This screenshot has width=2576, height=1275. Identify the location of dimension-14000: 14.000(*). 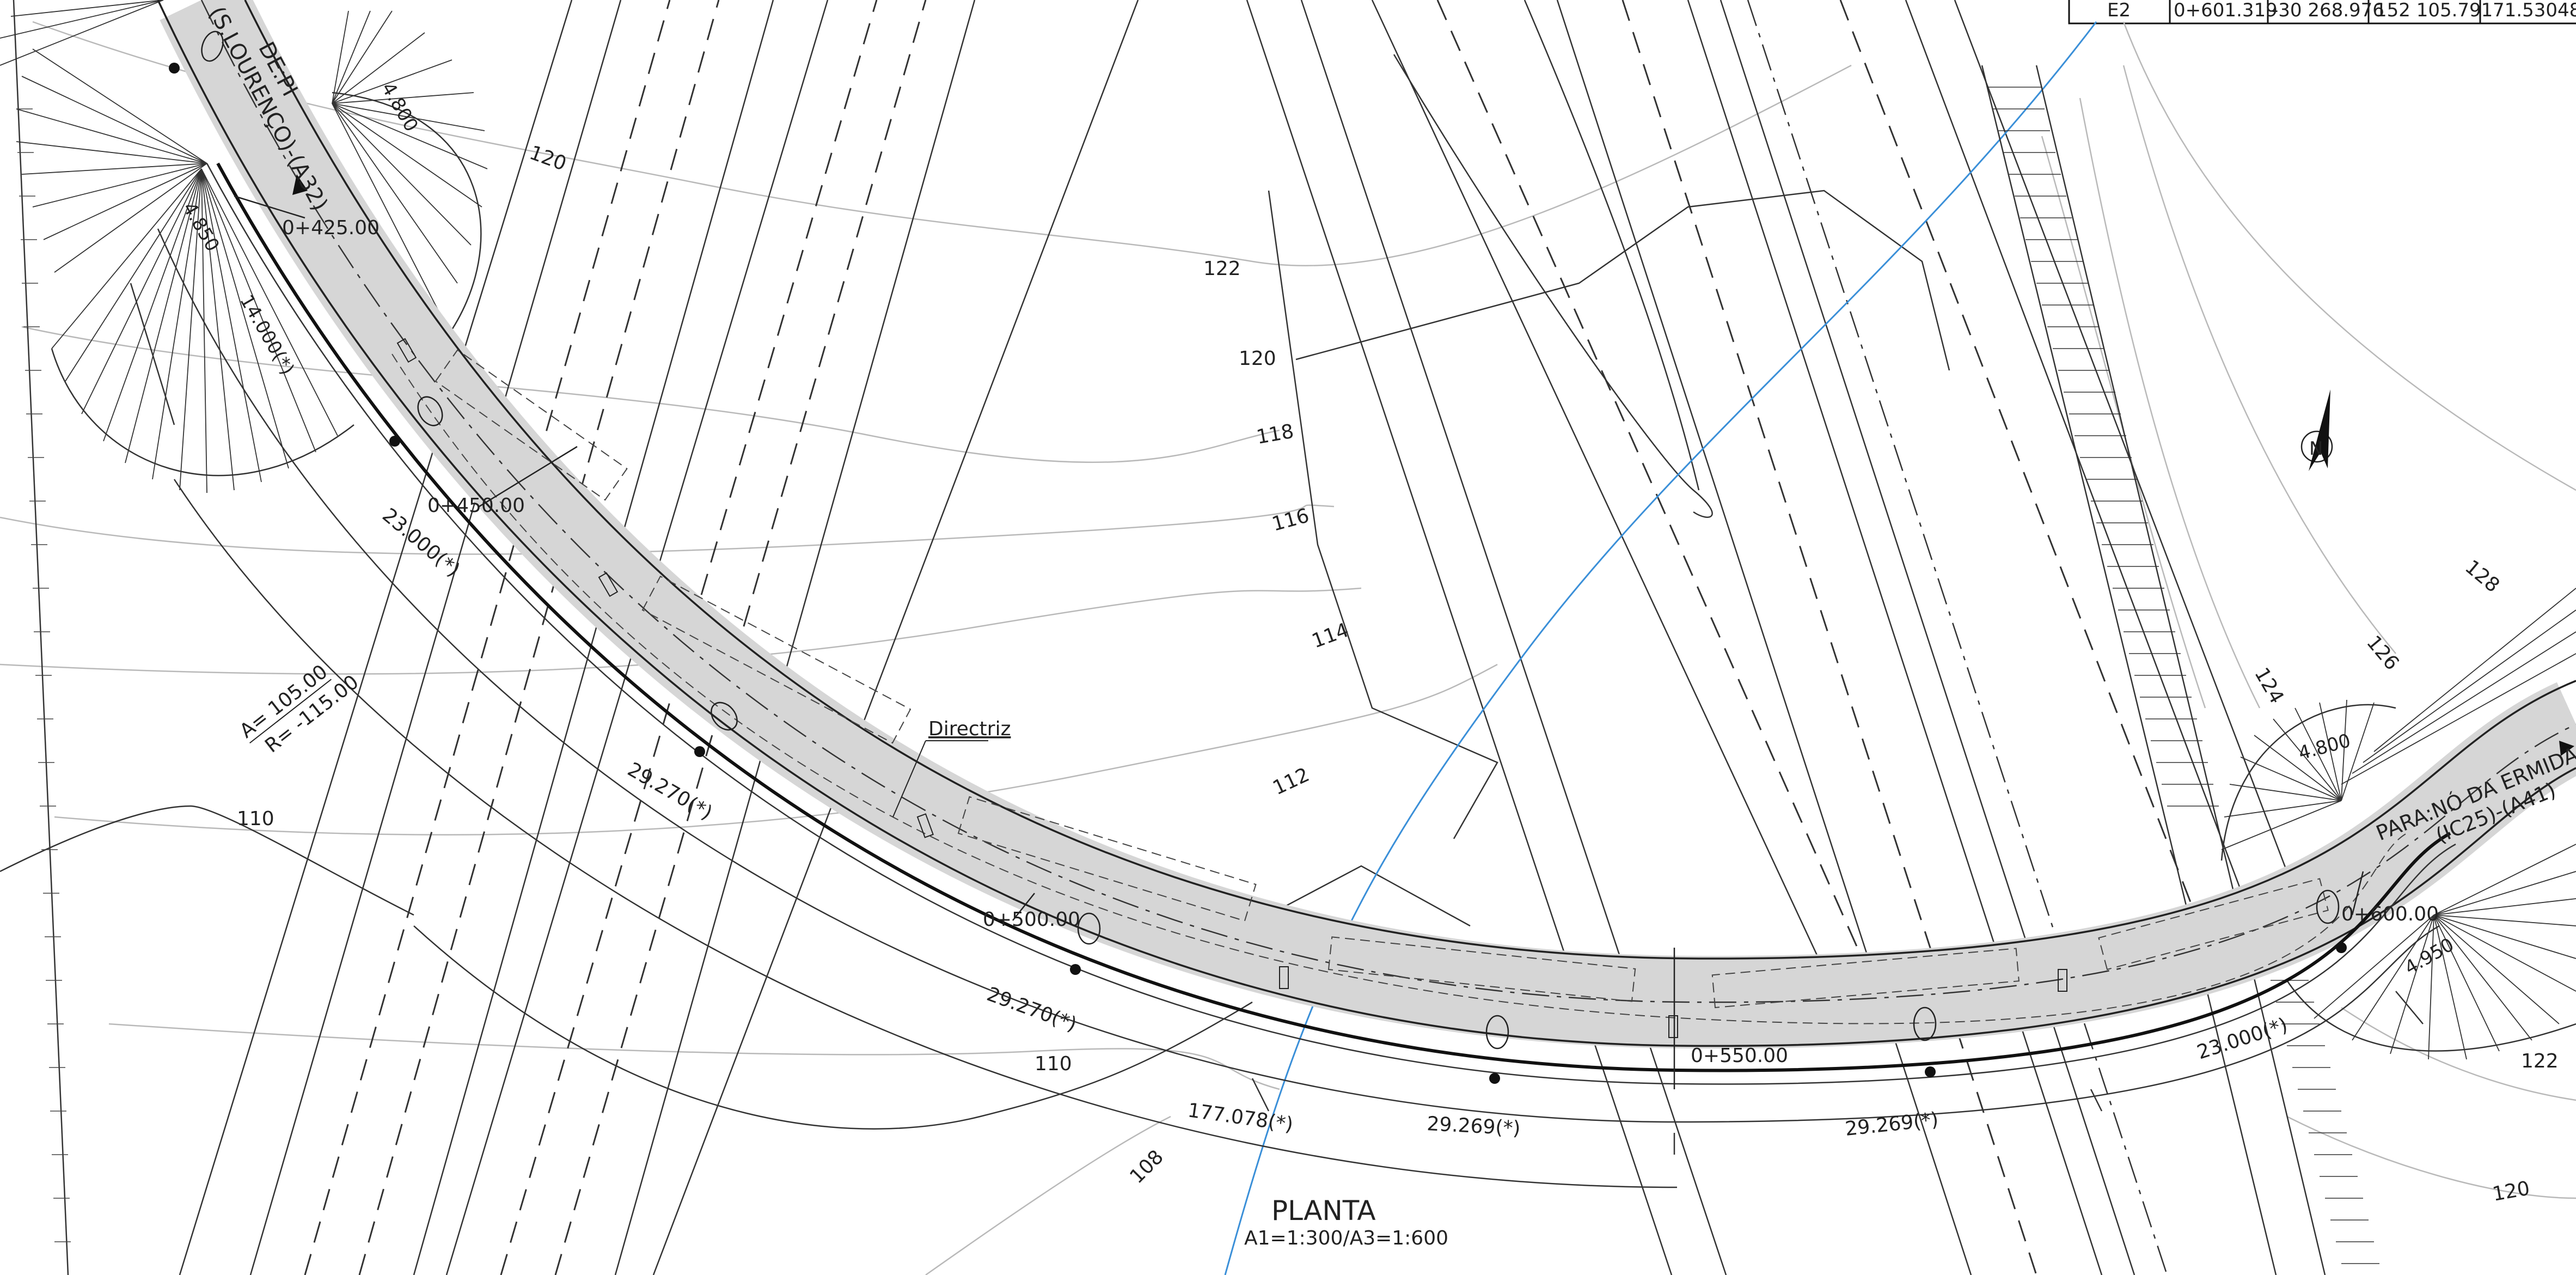
(266, 335).